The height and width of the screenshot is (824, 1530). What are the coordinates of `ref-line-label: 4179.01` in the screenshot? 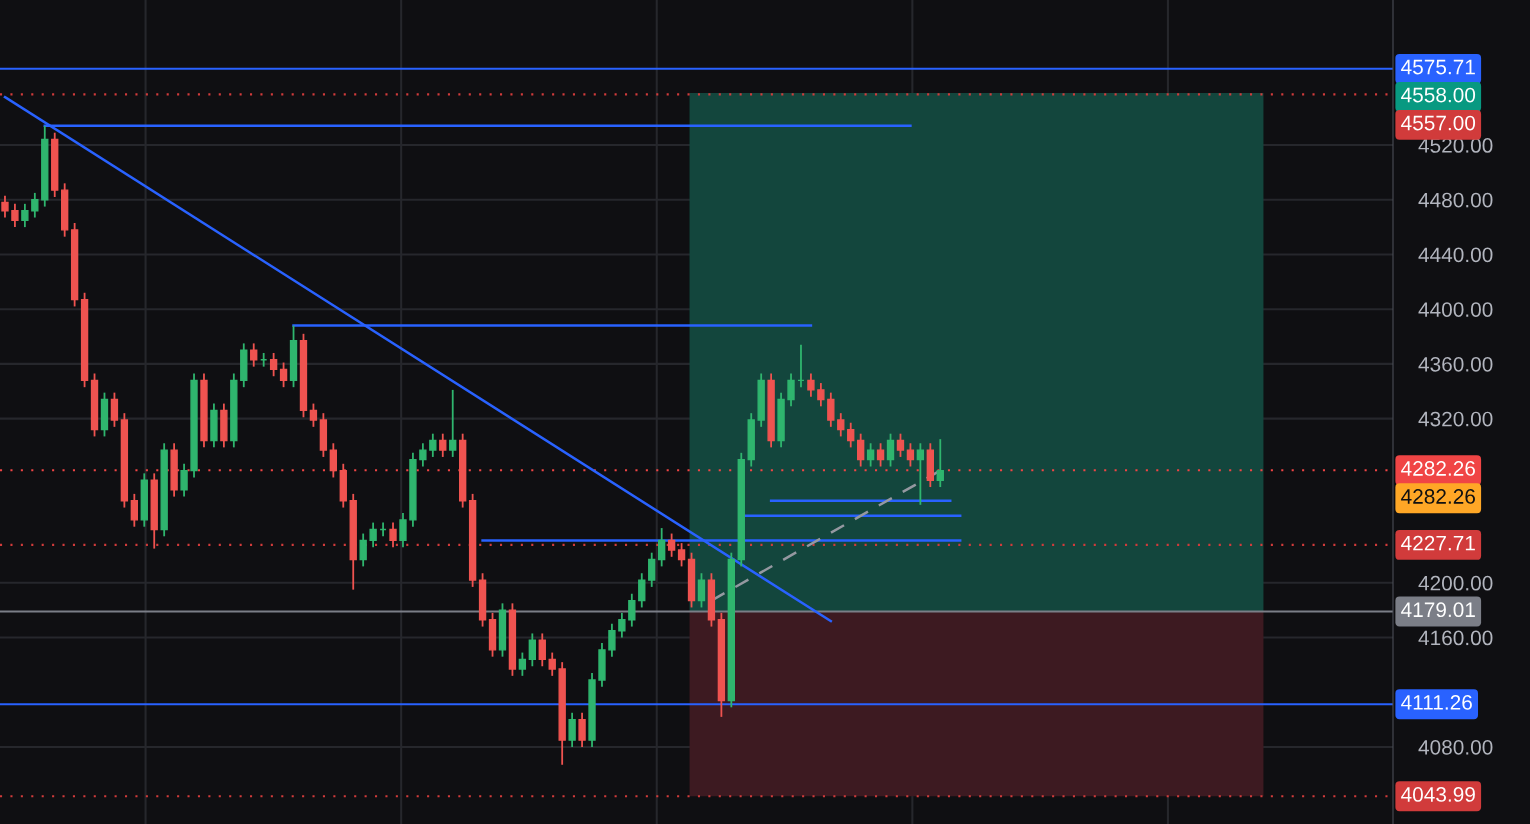 It's located at (1438, 610).